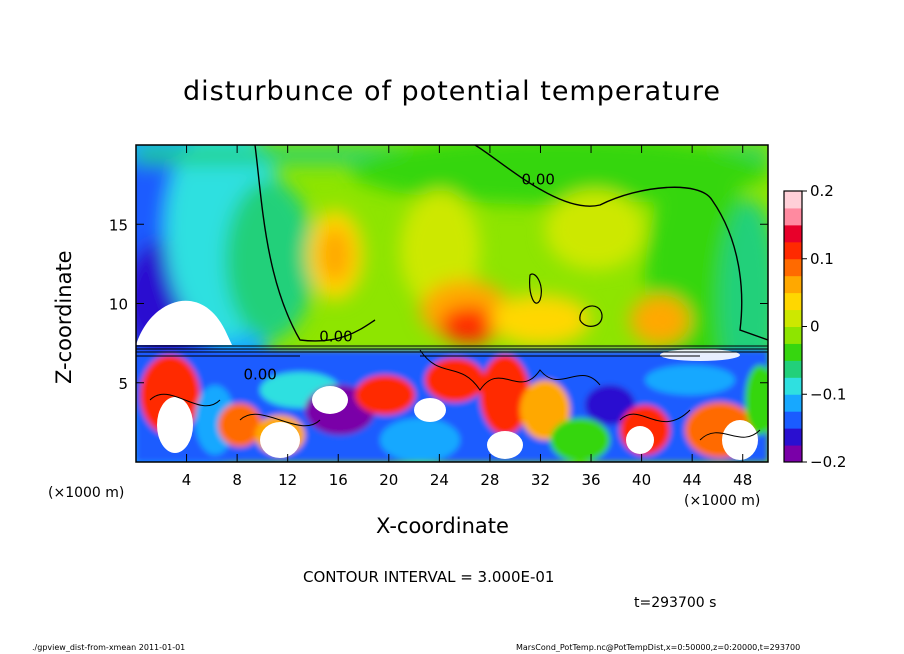 Image resolution: width=904 pixels, height=654 pixels. Describe the element at coordinates (742, 480) in the screenshot. I see `x-tick-label: 48` at that location.